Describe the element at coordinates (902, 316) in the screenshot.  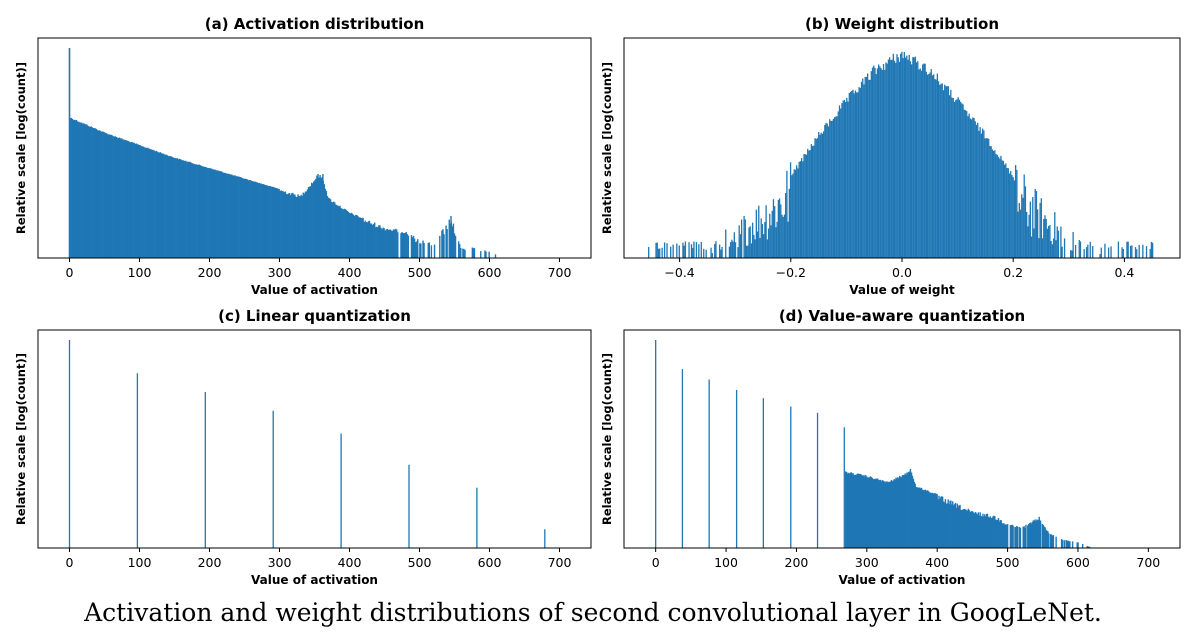
I see `chart-title: (d) Value-aware quantization` at that location.